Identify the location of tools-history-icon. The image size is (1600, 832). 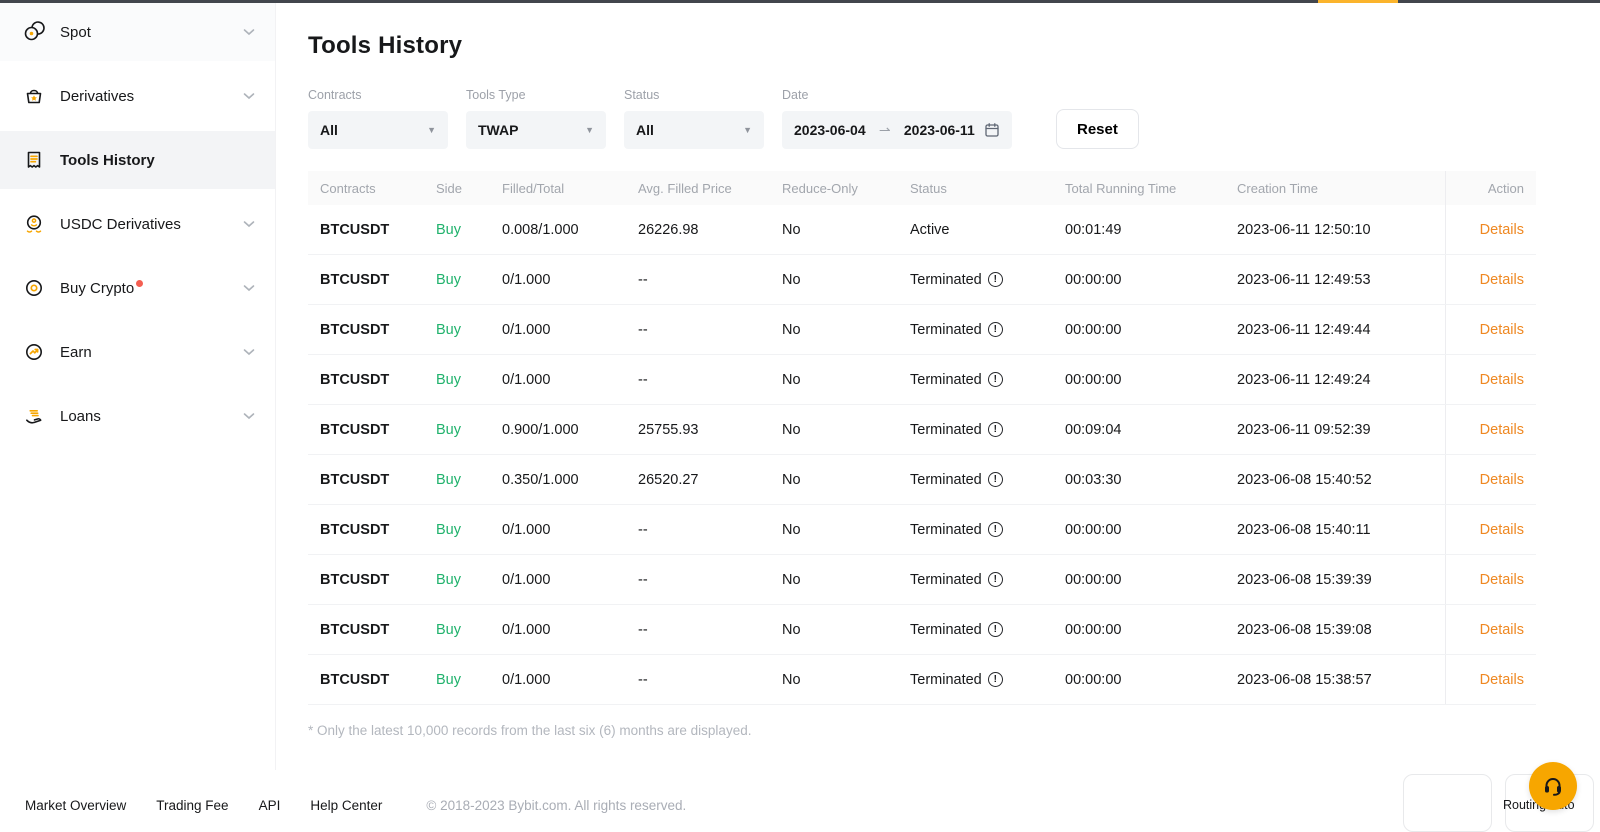
(34, 160).